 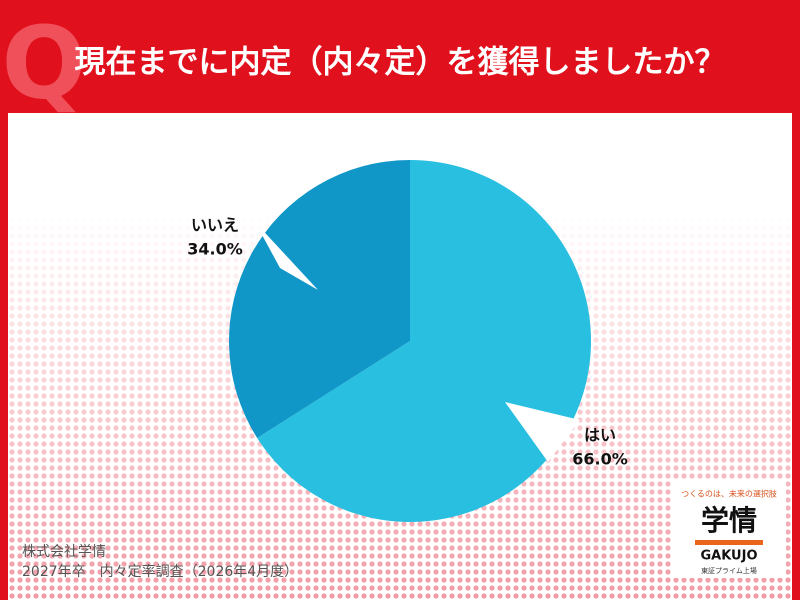 I want to click on logo-bar, so click(x=729, y=542).